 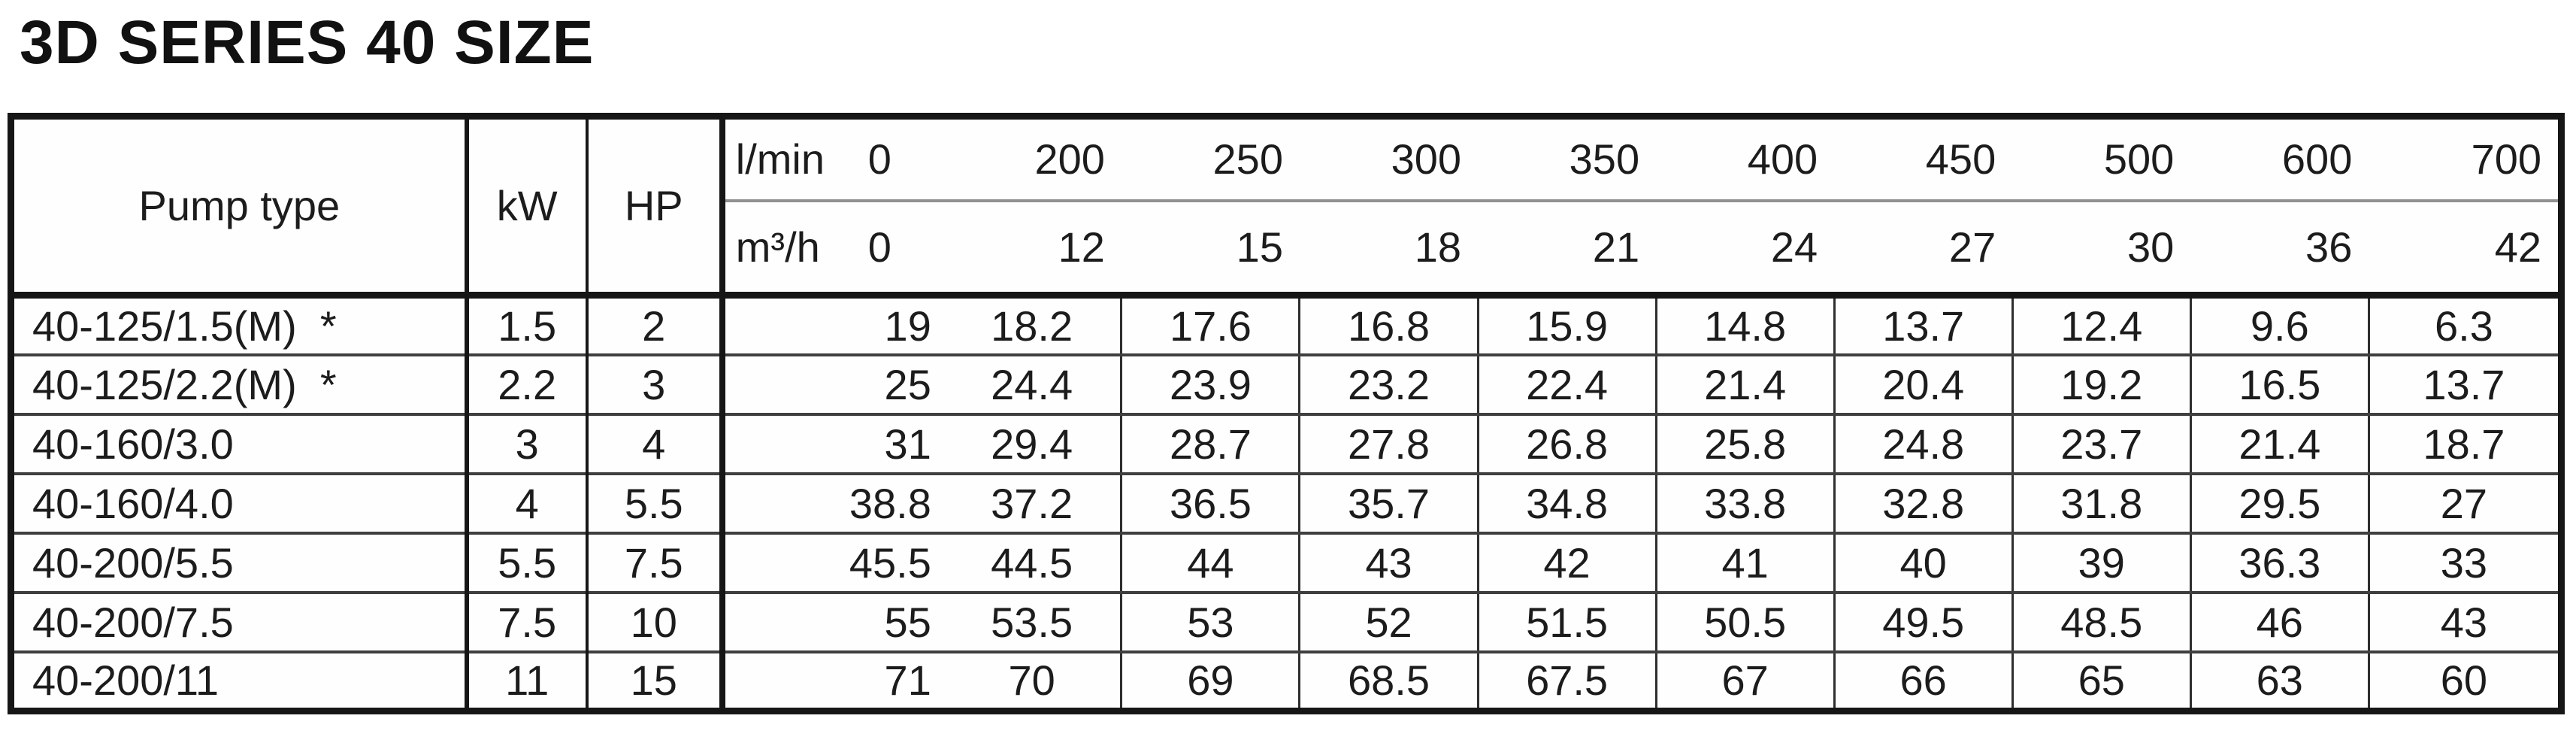 What do you see at coordinates (2279, 159) in the screenshot?
I see `flow-header-lmin-600: 600` at bounding box center [2279, 159].